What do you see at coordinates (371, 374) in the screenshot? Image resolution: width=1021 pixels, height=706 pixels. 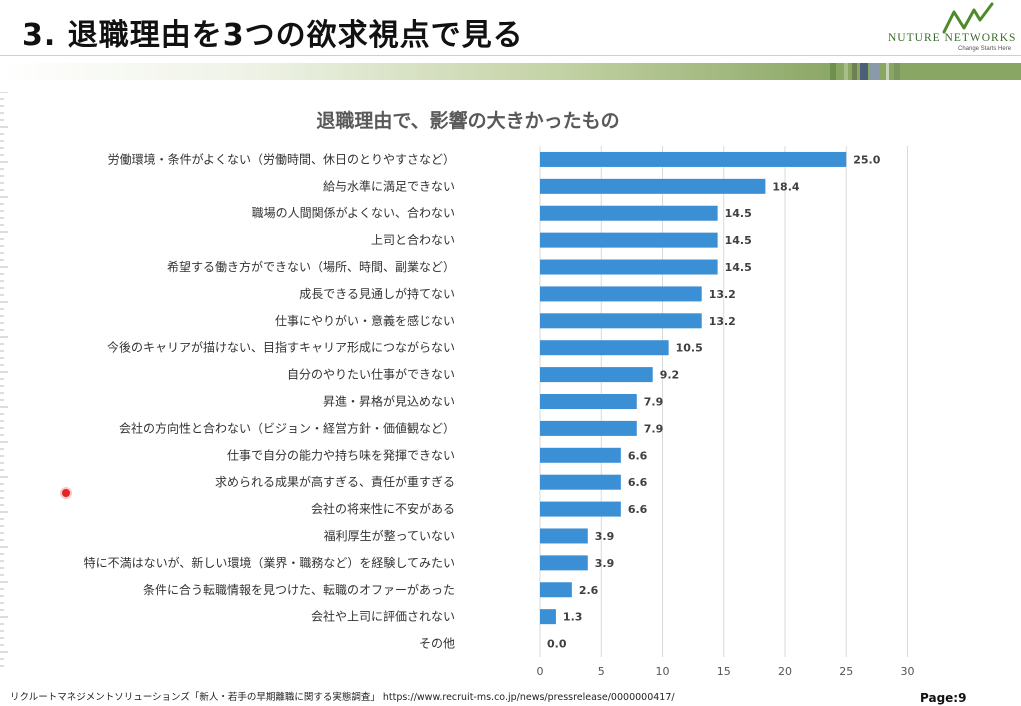 I see `category-label: 自分のやりたい仕事ができない` at bounding box center [371, 374].